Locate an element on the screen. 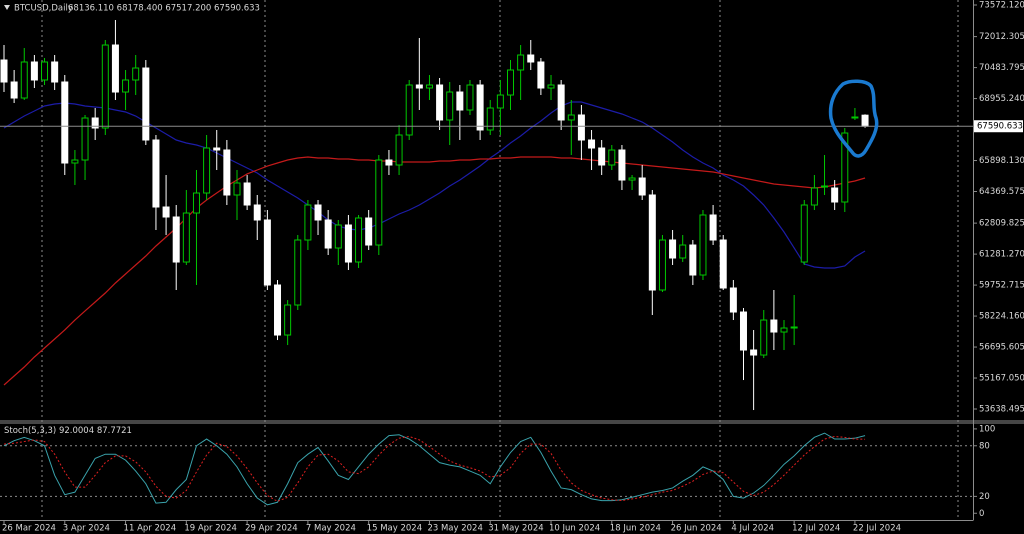 The width and height of the screenshot is (1024, 534). x-tick-label: 26 Mar 2024 is located at coordinates (29, 529).